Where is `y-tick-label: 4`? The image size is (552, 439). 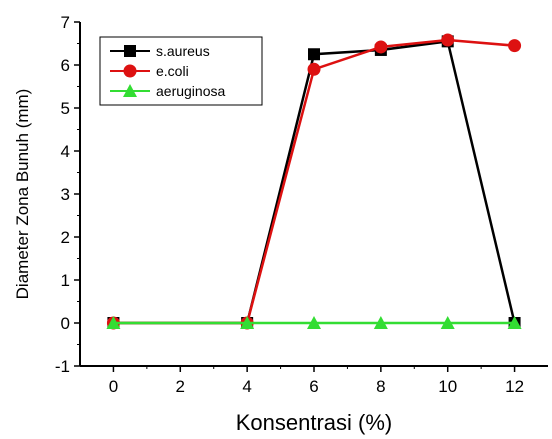
y-tick-label: 4 is located at coordinates (65, 151).